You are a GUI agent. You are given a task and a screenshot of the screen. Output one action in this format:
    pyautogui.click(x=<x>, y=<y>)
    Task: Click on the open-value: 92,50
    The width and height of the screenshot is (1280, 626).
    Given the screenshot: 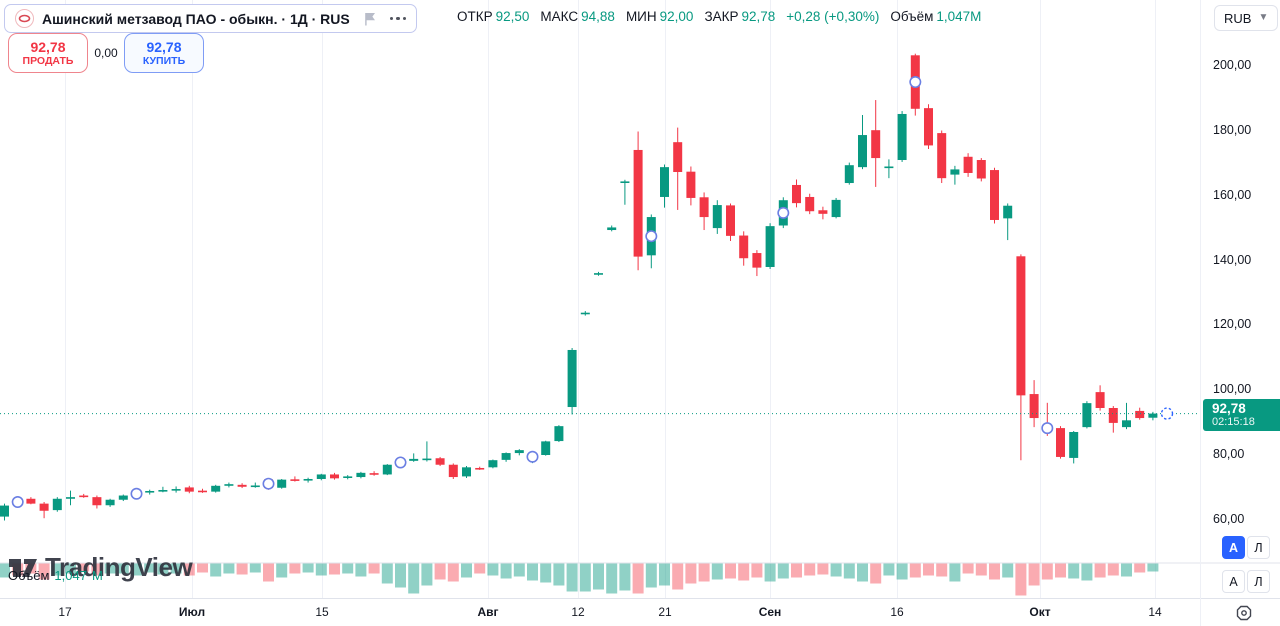 What is the action you would take?
    pyautogui.click(x=512, y=16)
    